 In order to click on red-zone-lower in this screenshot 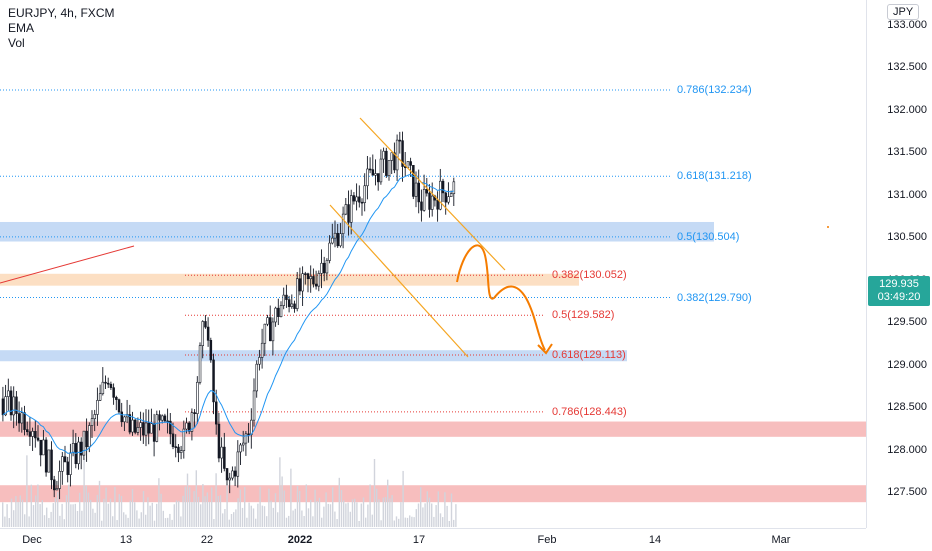, I will do `click(433, 494)`.